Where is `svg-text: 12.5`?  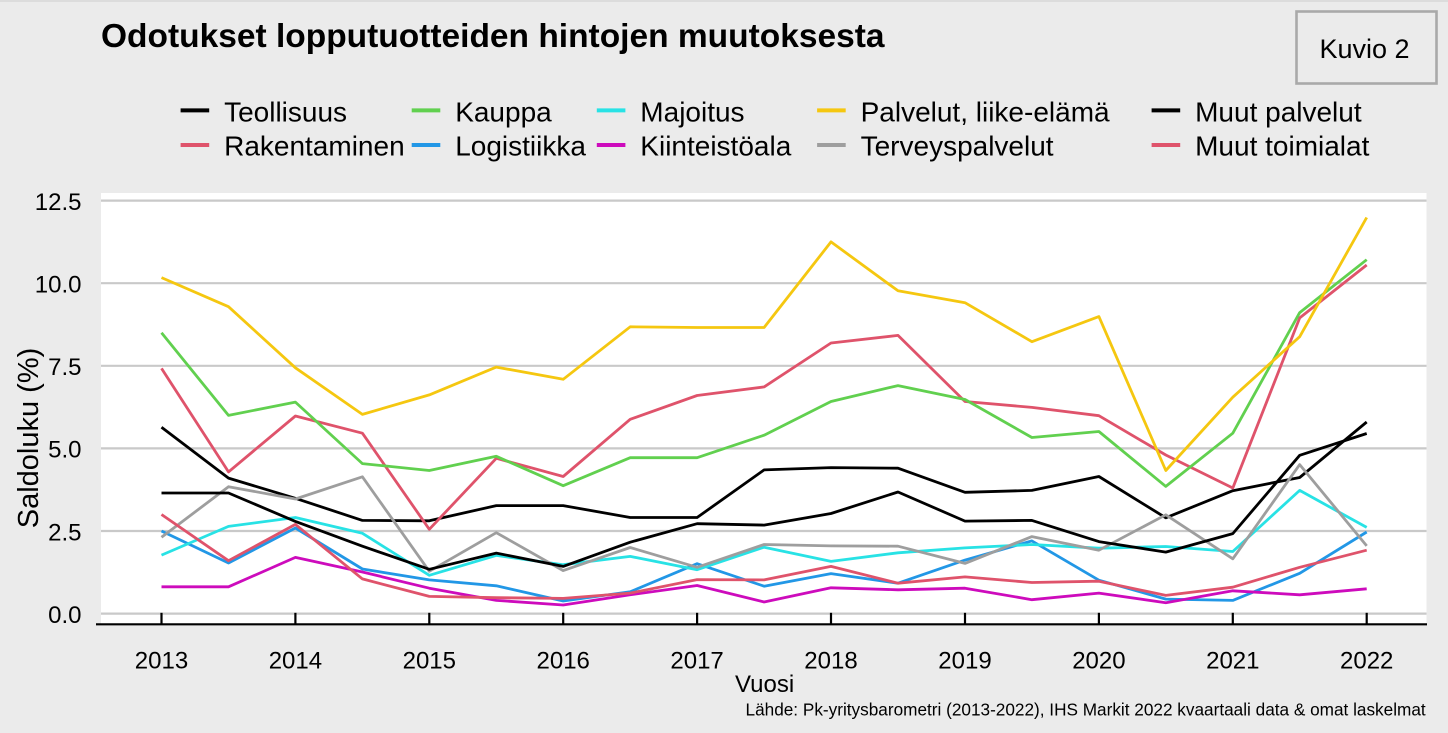
svg-text: 12.5 is located at coordinates (58, 202).